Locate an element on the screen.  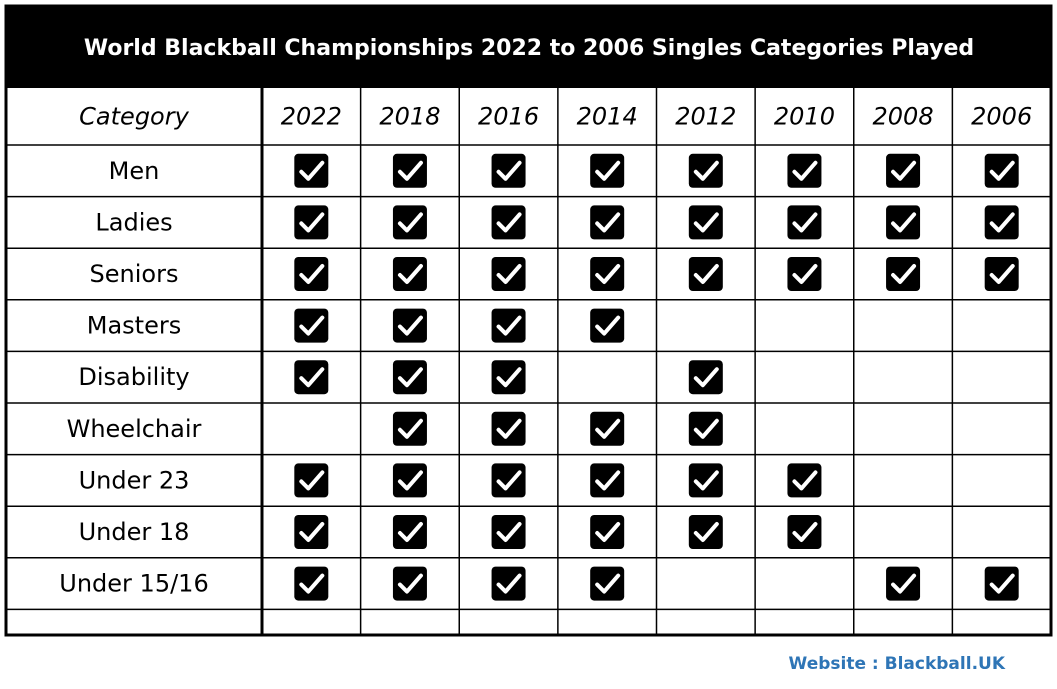
column-header: 2016 is located at coordinates (508, 117).